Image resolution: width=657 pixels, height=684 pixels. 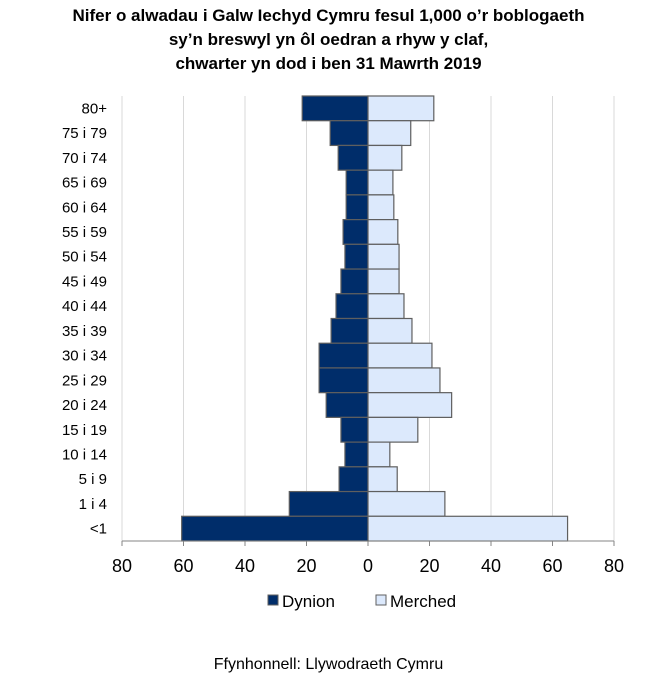 What do you see at coordinates (381, 600) in the screenshot?
I see `legend-swatch-merched` at bounding box center [381, 600].